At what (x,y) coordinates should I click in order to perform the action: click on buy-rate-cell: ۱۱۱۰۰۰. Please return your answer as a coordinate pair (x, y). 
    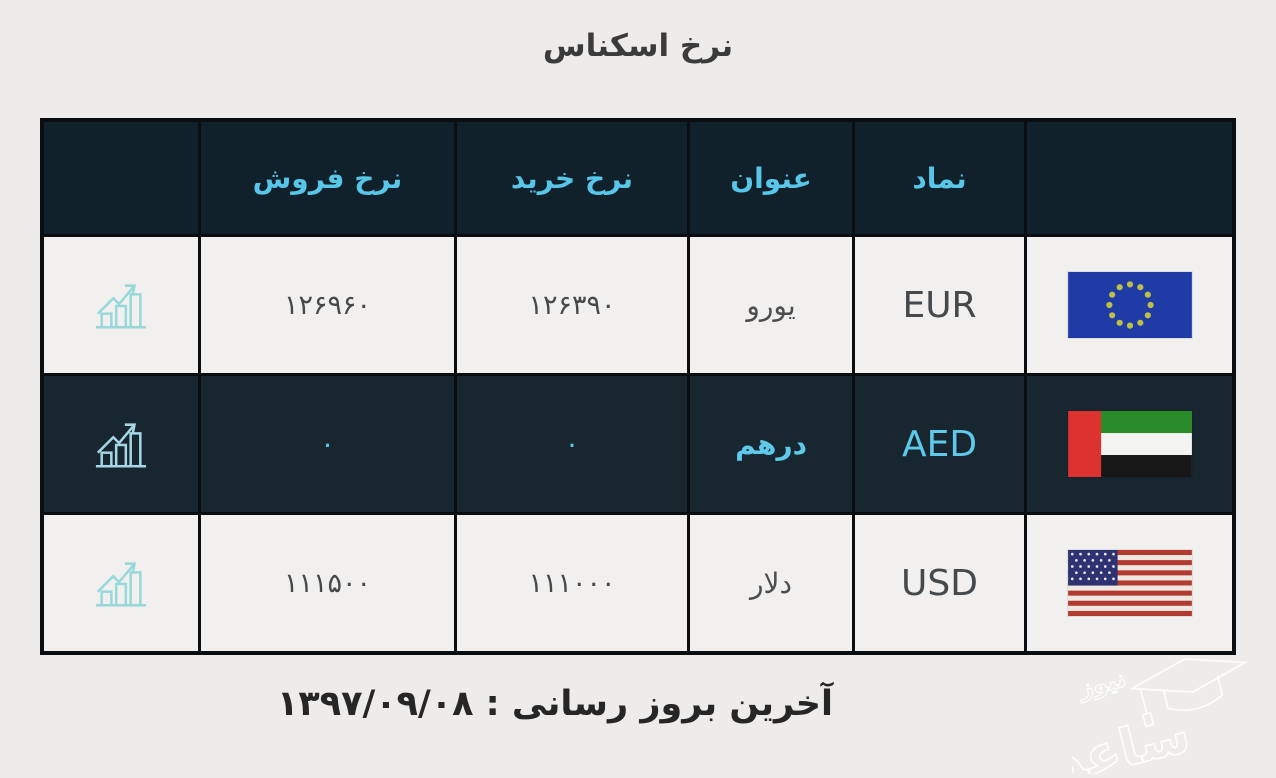
    Looking at the image, I should click on (572, 583).